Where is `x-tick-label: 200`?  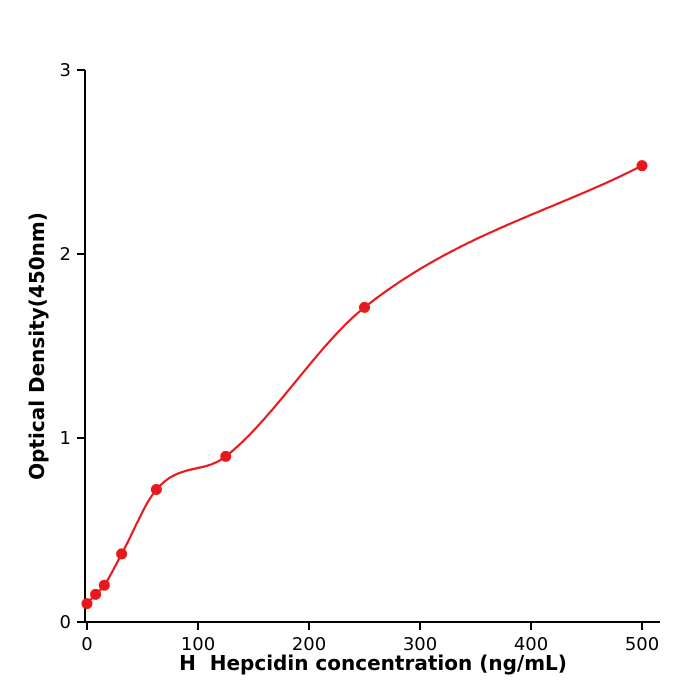
x-tick-label: 200 is located at coordinates (309, 644).